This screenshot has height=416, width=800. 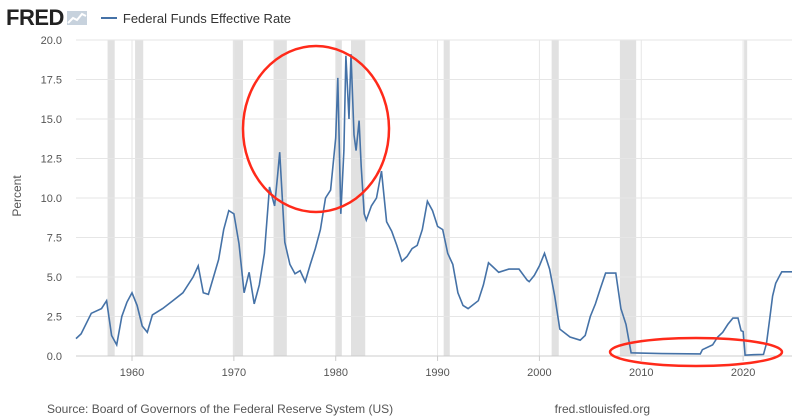 I want to click on y-tick-label: 0.0, so click(x=54, y=357).